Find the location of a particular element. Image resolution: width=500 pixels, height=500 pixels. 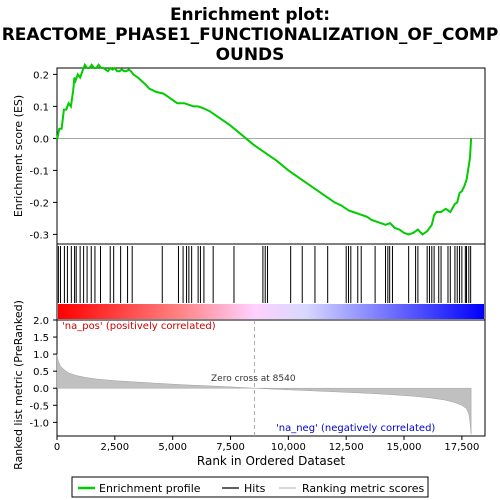

es-y-tick-label: 0.1 is located at coordinates (41, 107).